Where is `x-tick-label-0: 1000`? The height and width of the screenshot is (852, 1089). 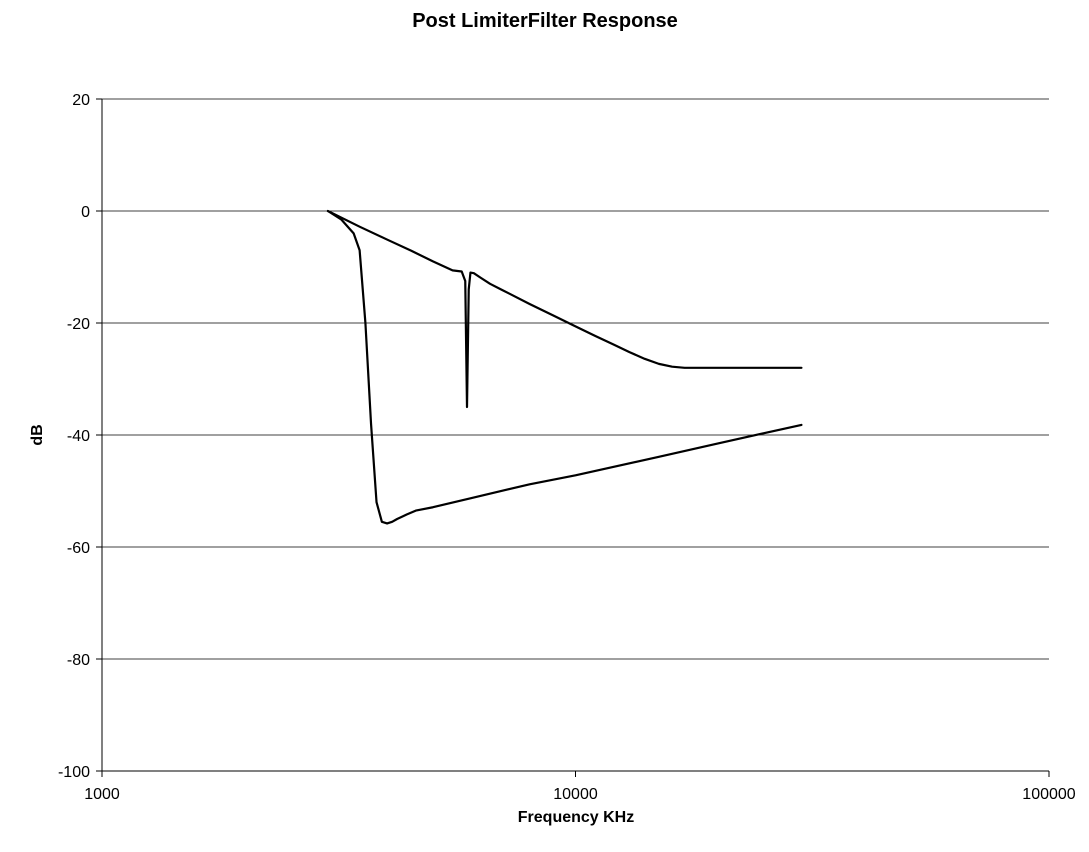
x-tick-label-0: 1000 is located at coordinates (102, 794).